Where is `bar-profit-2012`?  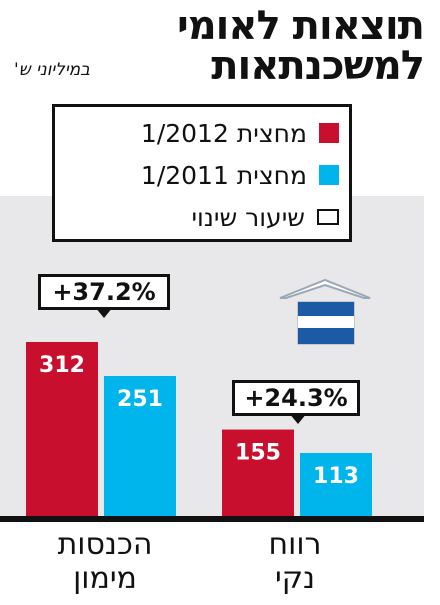 bar-profit-2012 is located at coordinates (258, 472).